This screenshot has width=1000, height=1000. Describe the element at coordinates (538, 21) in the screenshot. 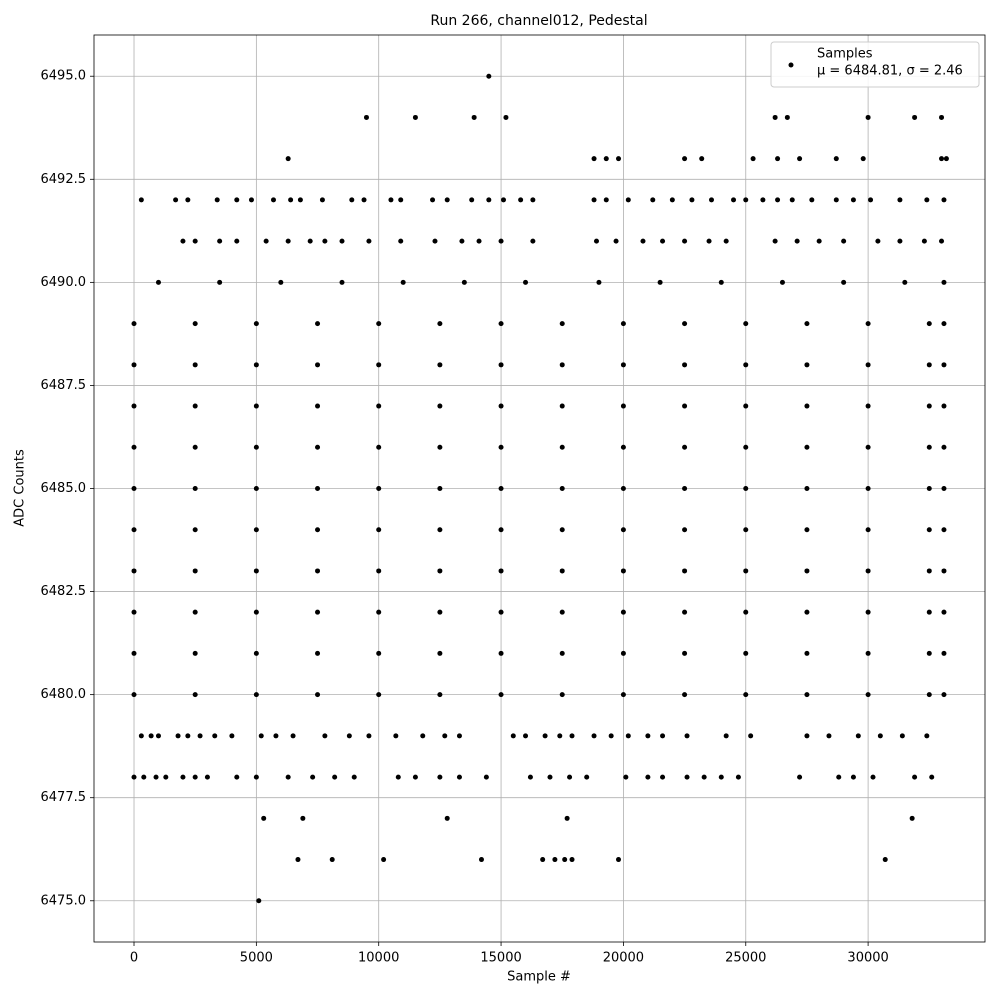

I see `chart-title: Run 266, channel012, Pedestal` at that location.